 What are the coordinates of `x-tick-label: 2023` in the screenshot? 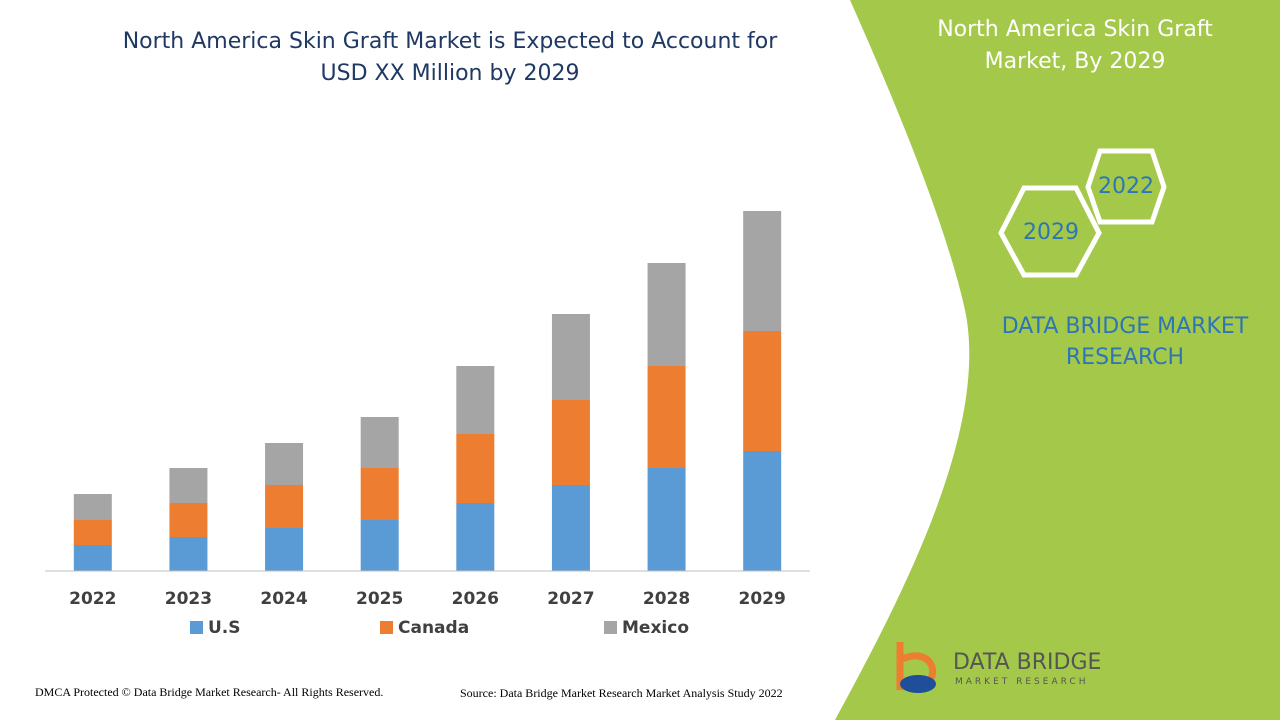 It's located at (188, 599).